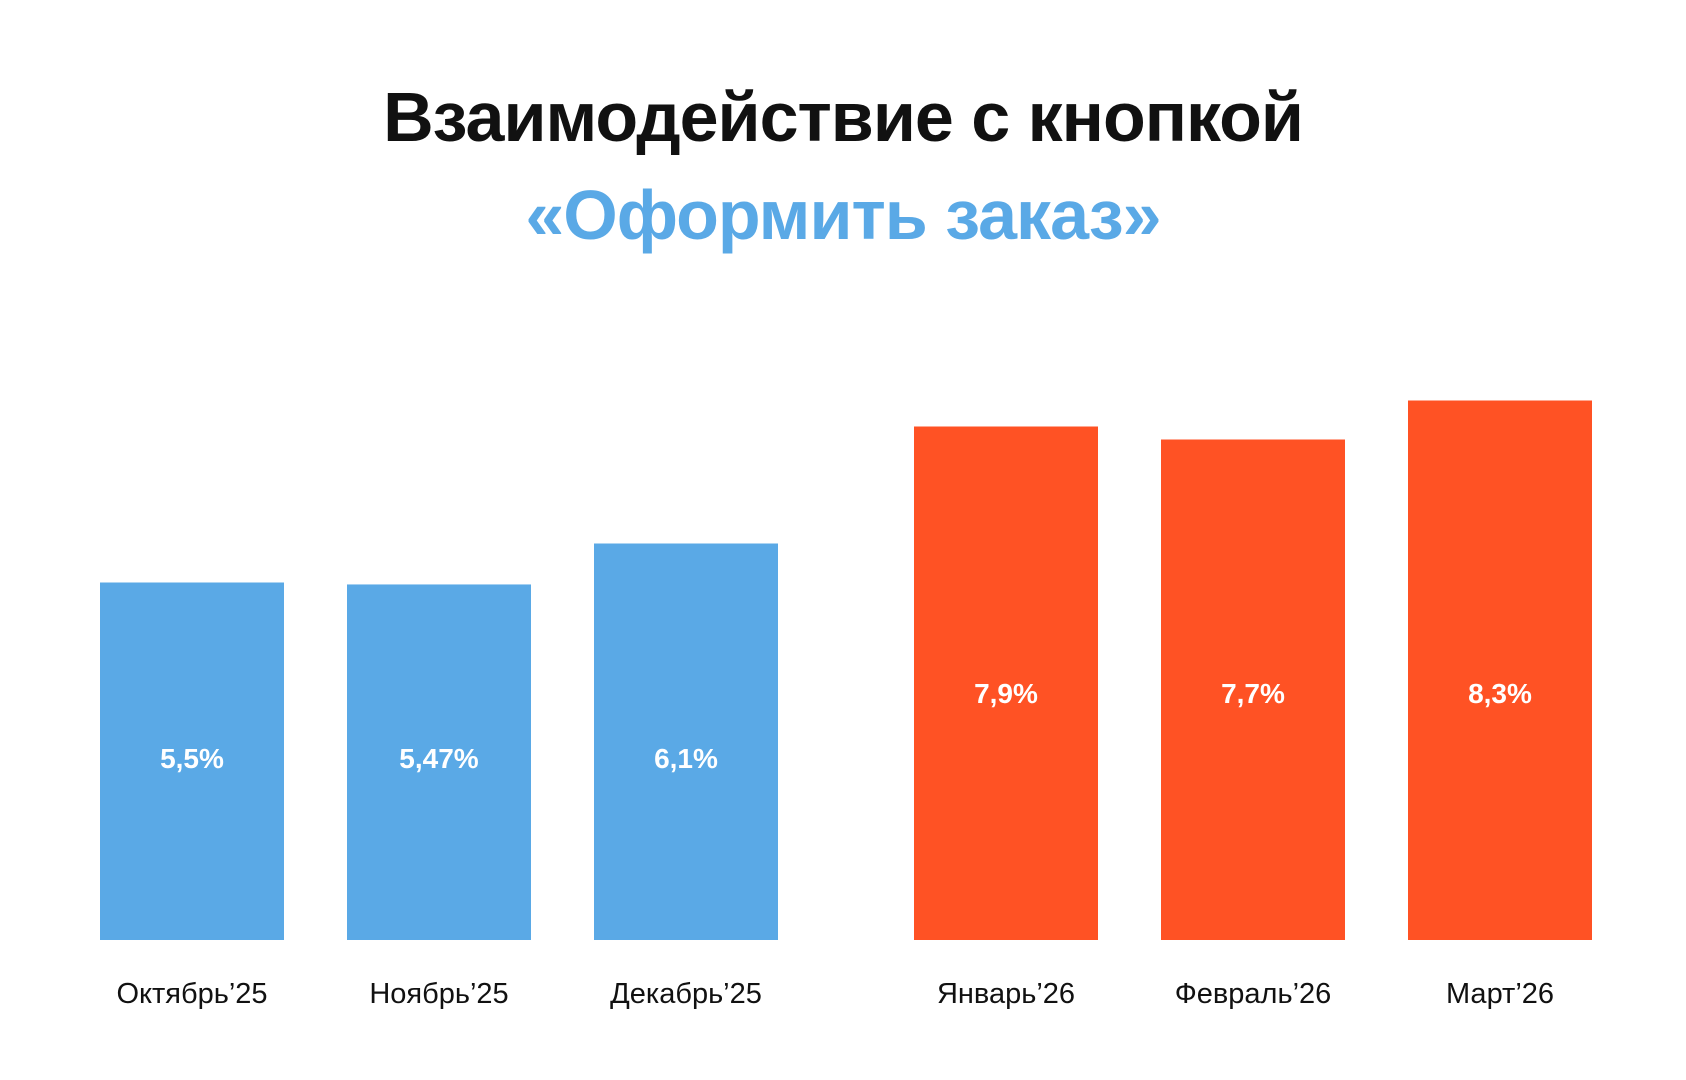 The width and height of the screenshot is (1686, 1080). What do you see at coordinates (438, 758) in the screenshot?
I see `bar-value-label-2: 5,47%` at bounding box center [438, 758].